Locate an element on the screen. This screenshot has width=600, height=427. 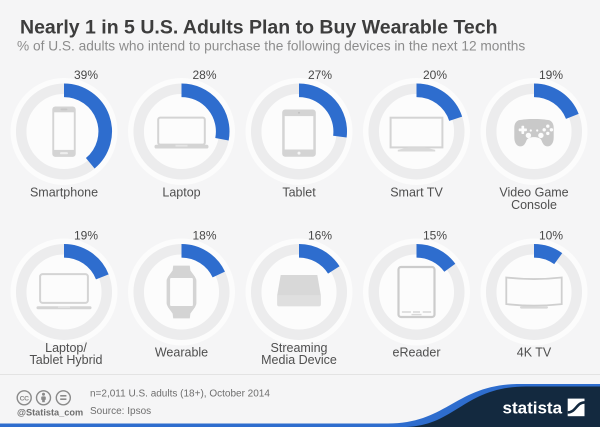
svg-text: Streaming is located at coordinates (299, 348).